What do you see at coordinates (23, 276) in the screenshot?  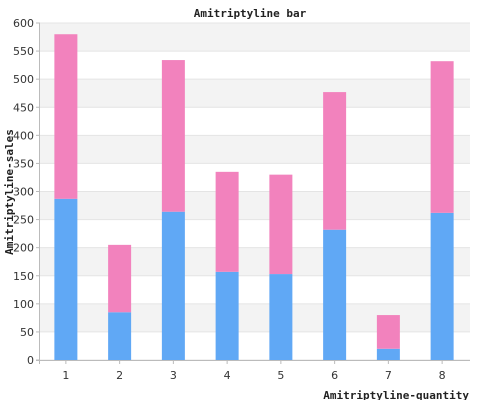 I see `y-tick-label: 150` at bounding box center [23, 276].